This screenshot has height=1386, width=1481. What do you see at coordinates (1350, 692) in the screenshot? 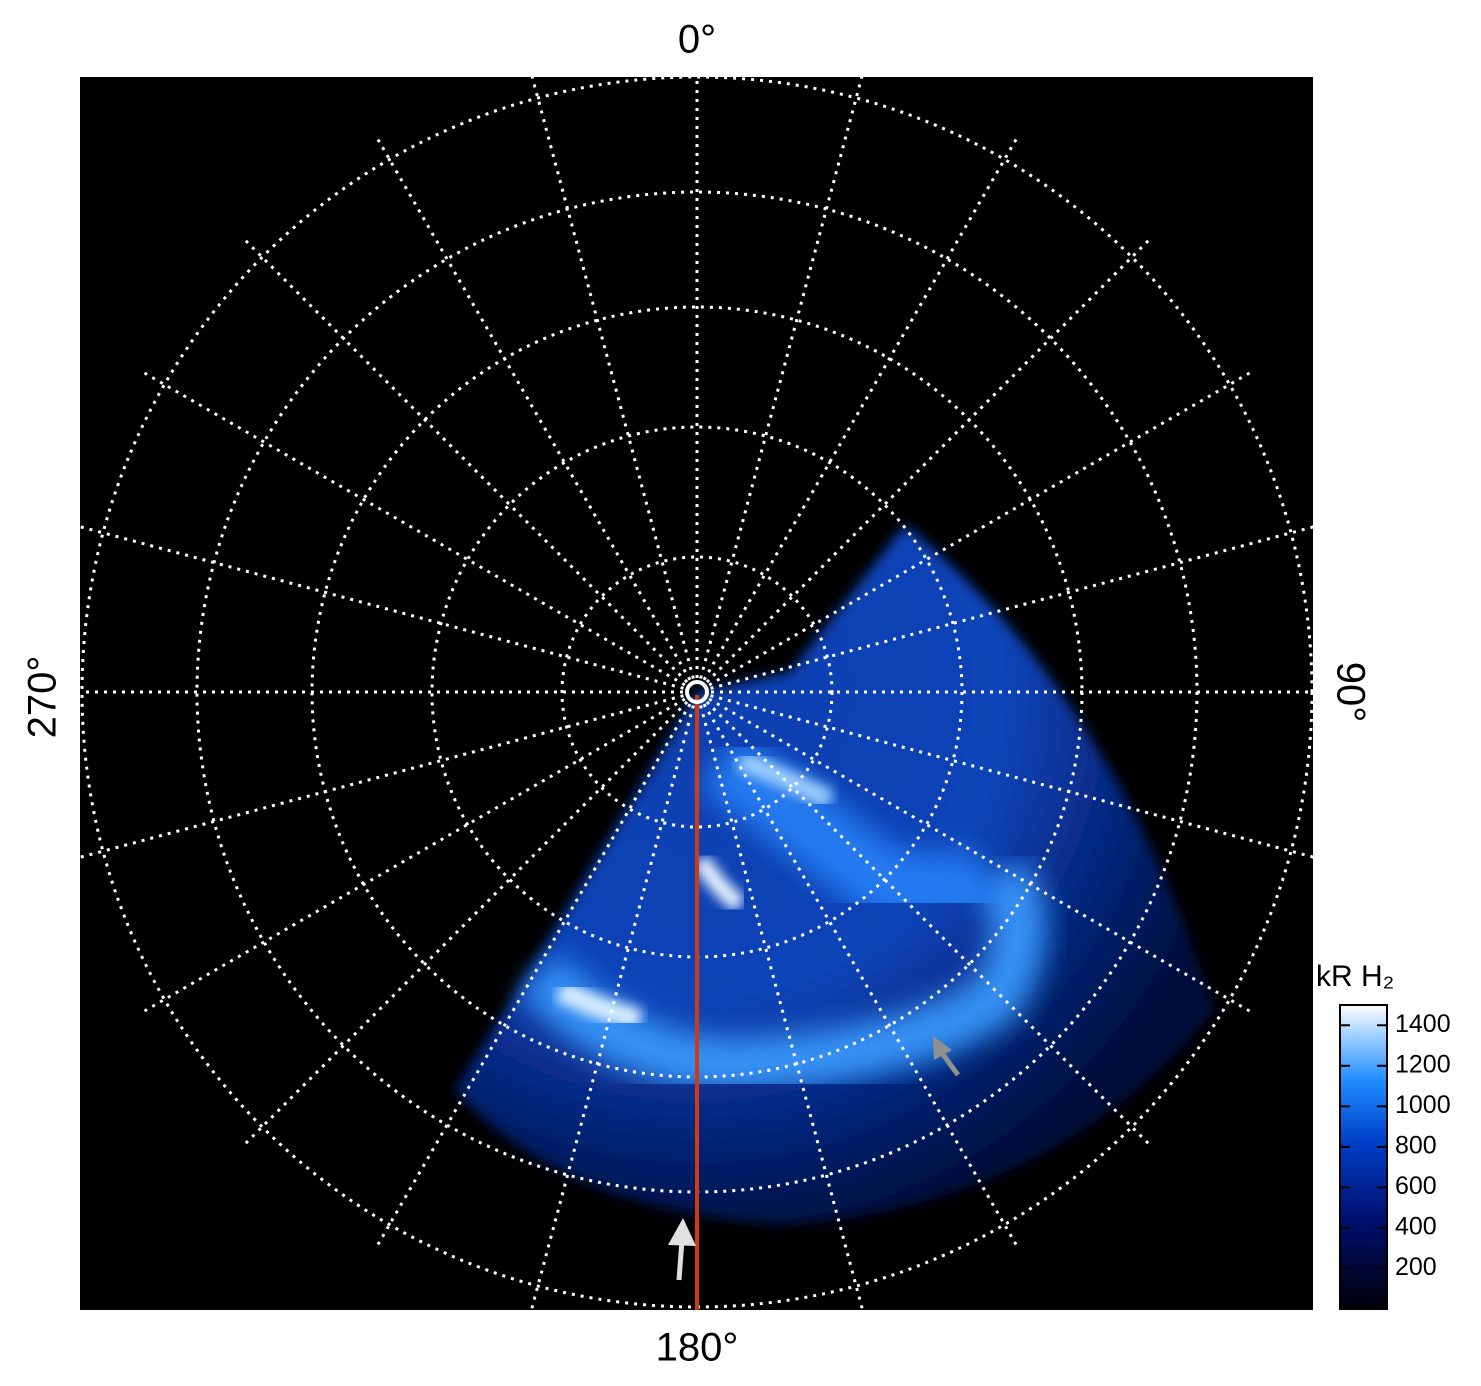
I see `angle-label-right: 90°` at bounding box center [1350, 692].